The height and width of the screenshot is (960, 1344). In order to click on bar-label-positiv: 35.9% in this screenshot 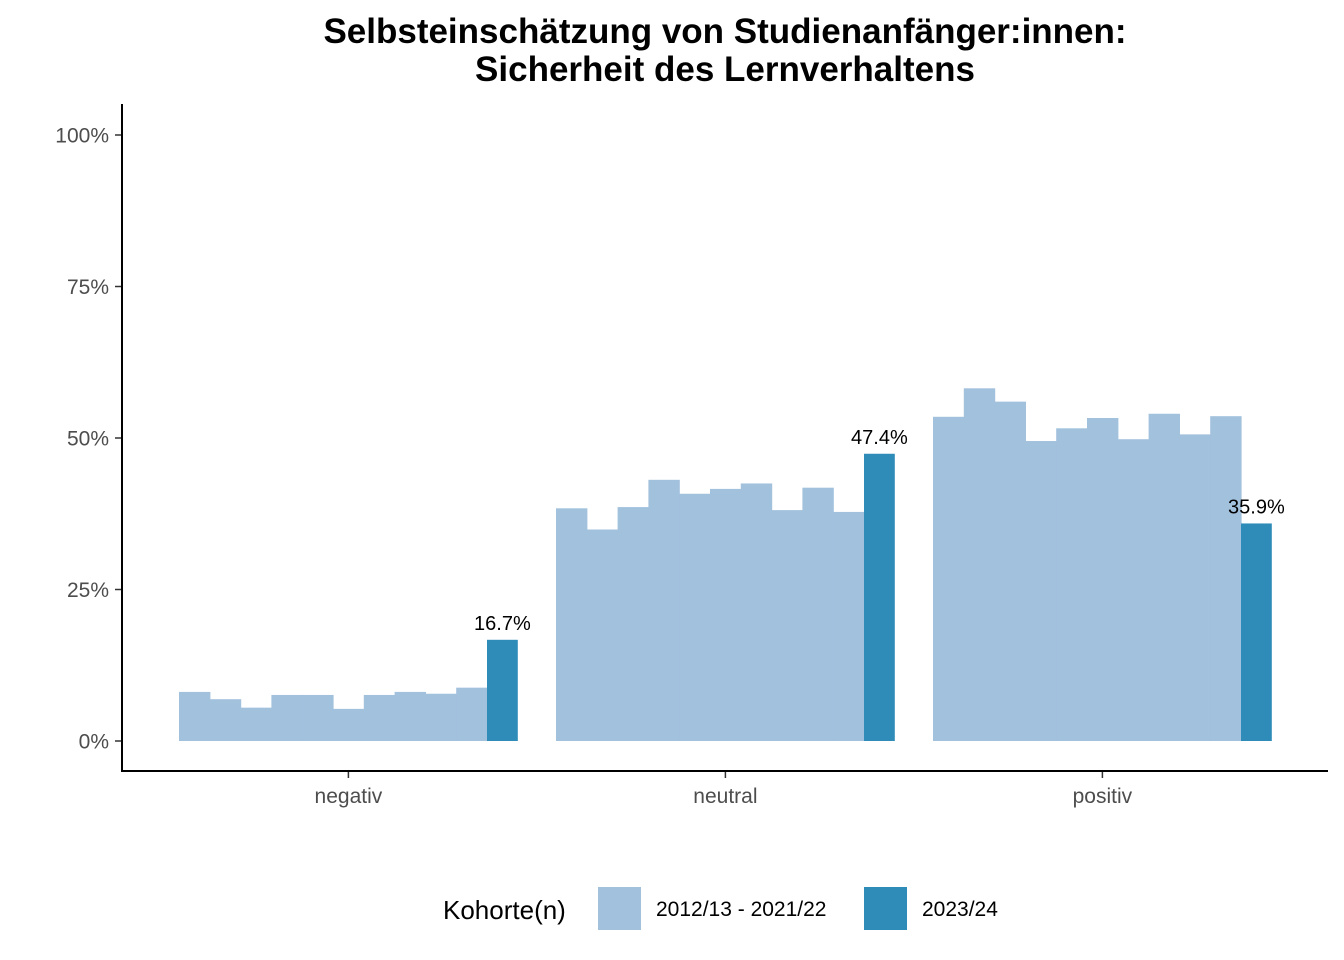, I will do `click(1256, 507)`.